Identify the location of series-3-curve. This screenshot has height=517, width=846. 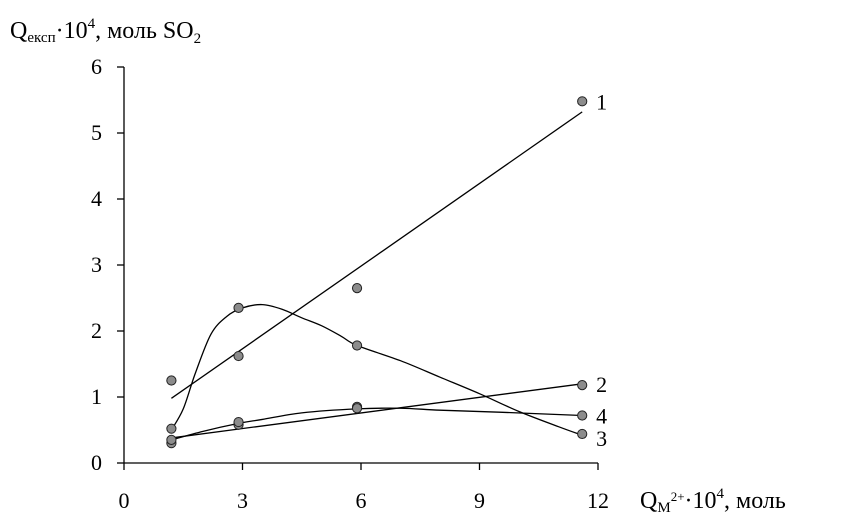
(376, 369).